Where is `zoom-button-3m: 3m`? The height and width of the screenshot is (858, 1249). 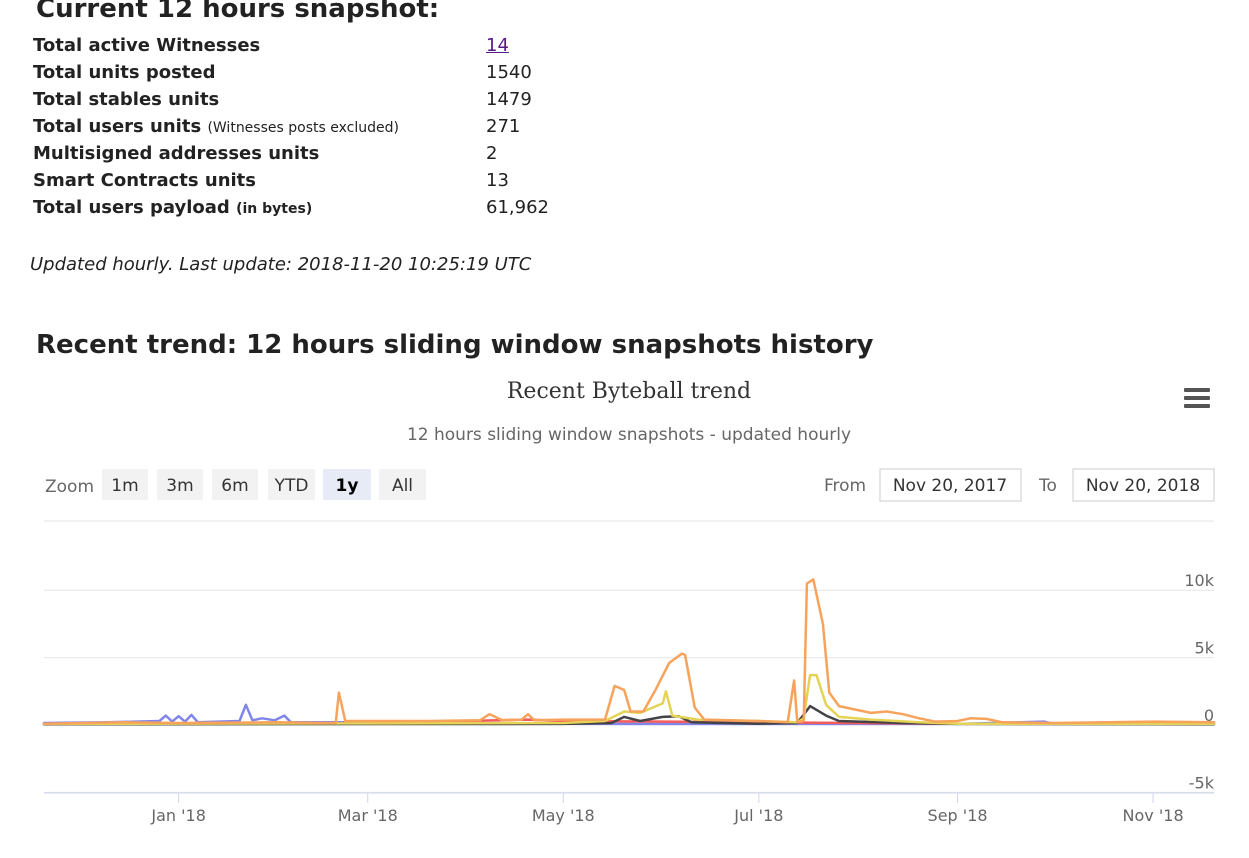
zoom-button-3m: 3m is located at coordinates (180, 484).